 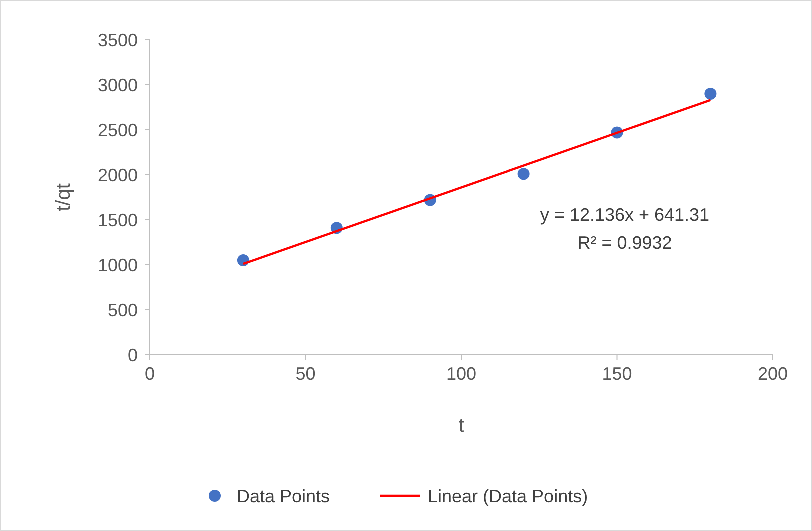 What do you see at coordinates (123, 310) in the screenshot?
I see `y-tick-label: 500` at bounding box center [123, 310].